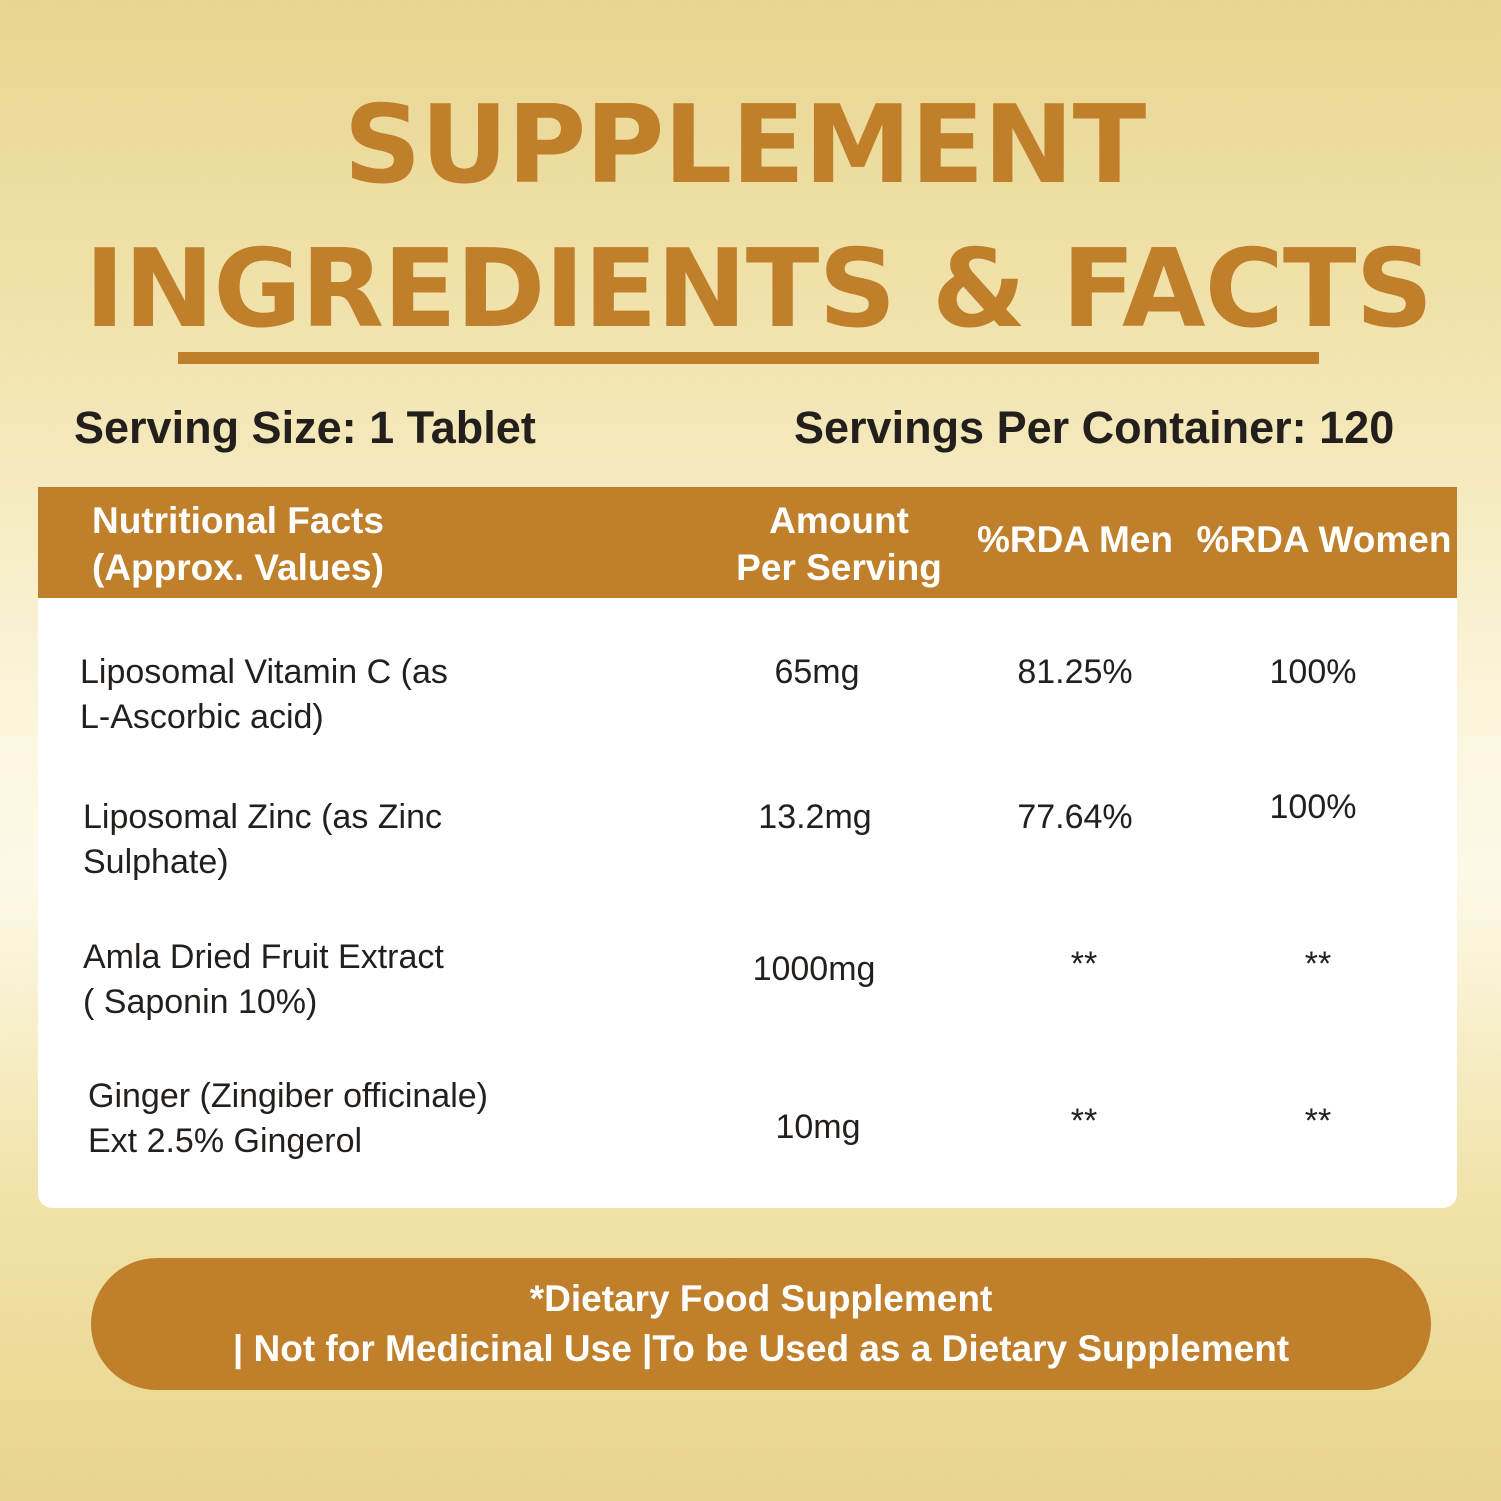  What do you see at coordinates (815, 817) in the screenshot?
I see `row-amount: 13.2mg` at bounding box center [815, 817].